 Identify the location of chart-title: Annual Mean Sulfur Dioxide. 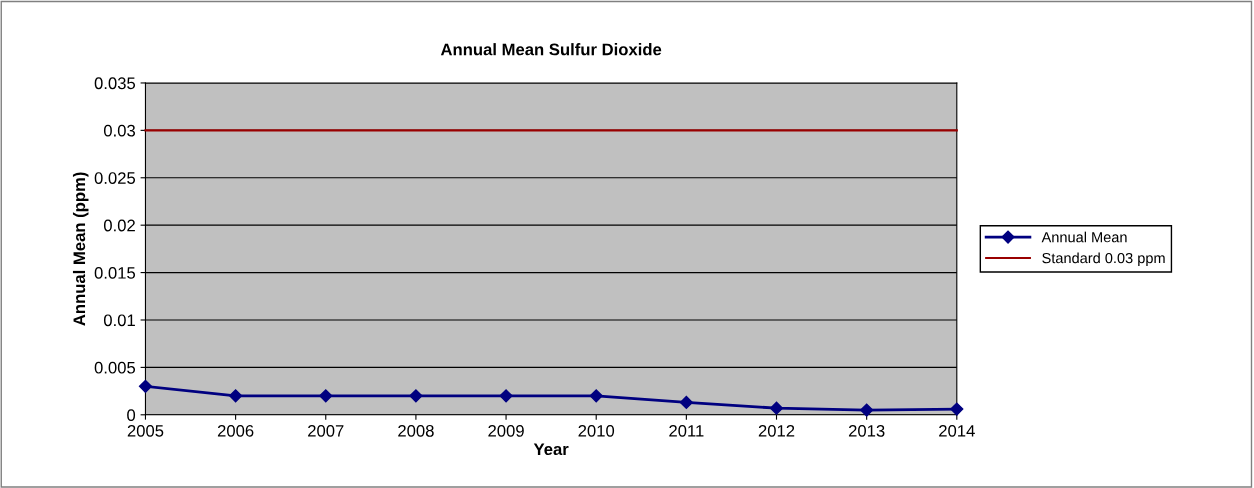
(551, 49).